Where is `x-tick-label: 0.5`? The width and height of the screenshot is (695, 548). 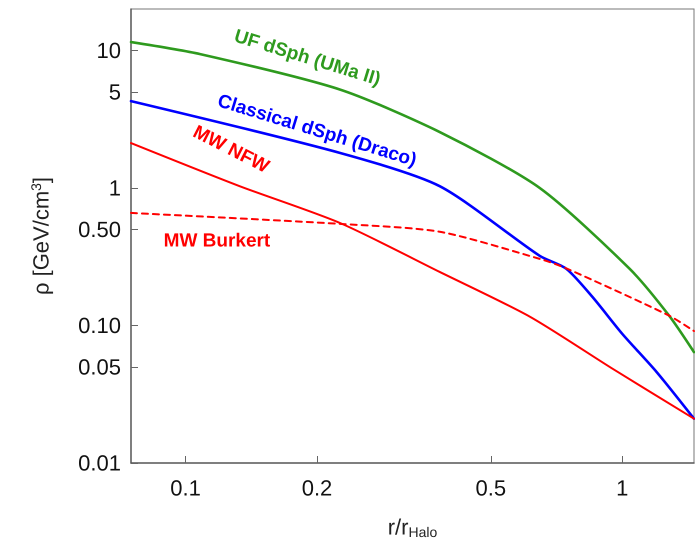
x-tick-label: 0.5 is located at coordinates (490, 488).